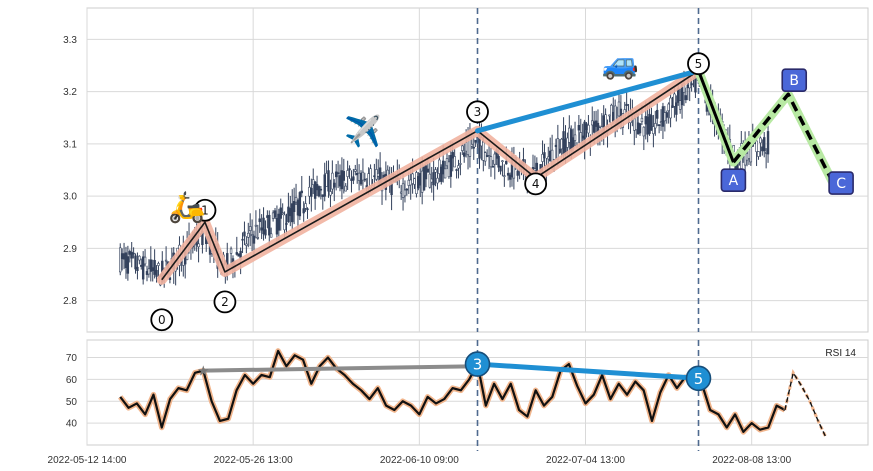  I want to click on price-ytick-label: 3.3, so click(70, 40).